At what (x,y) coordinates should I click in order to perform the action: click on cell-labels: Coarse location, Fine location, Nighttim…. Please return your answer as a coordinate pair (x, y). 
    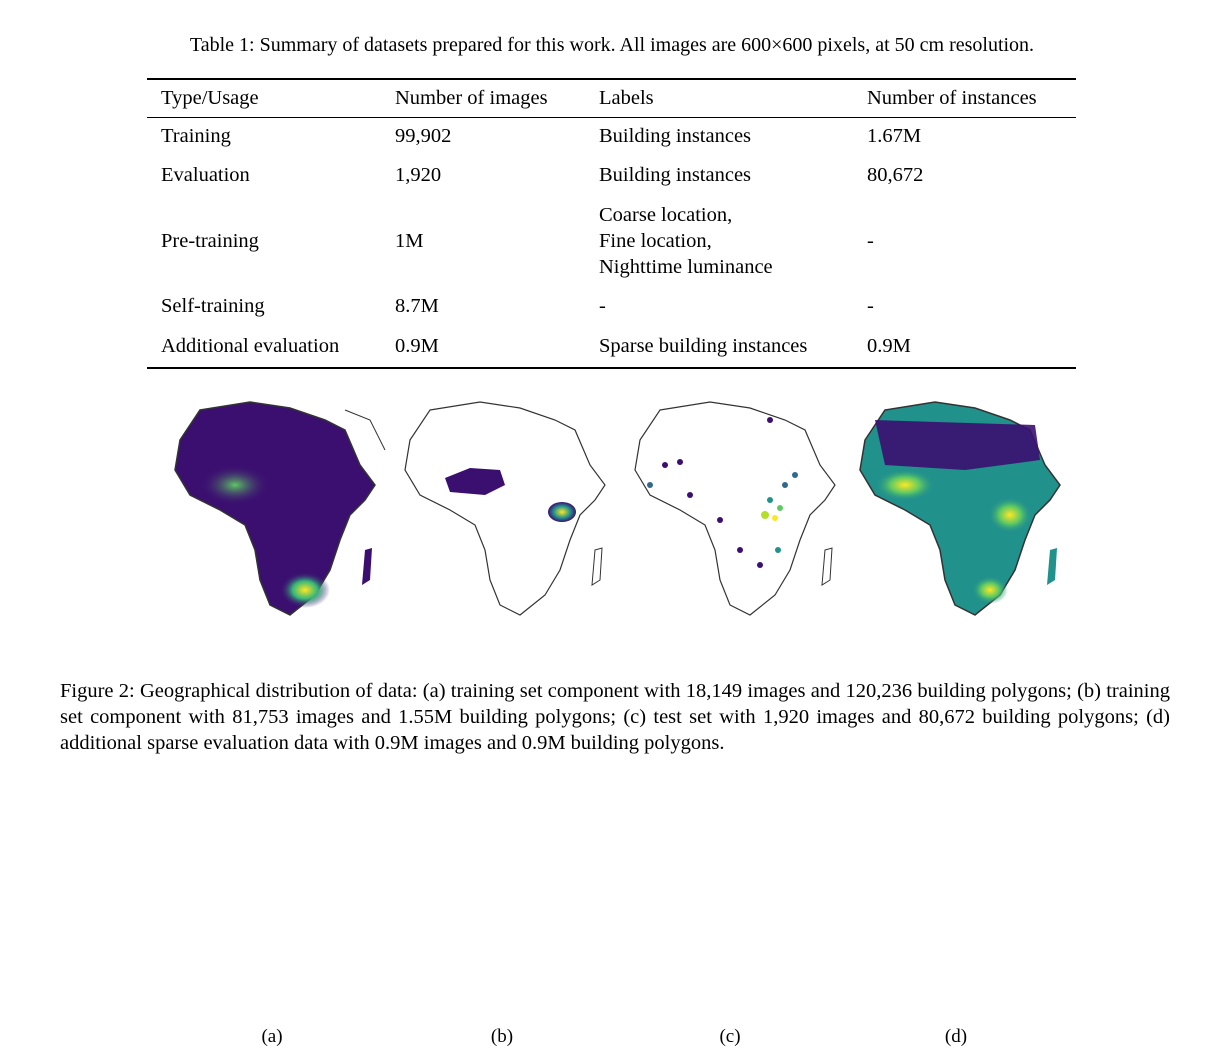
    Looking at the image, I should click on (719, 241).